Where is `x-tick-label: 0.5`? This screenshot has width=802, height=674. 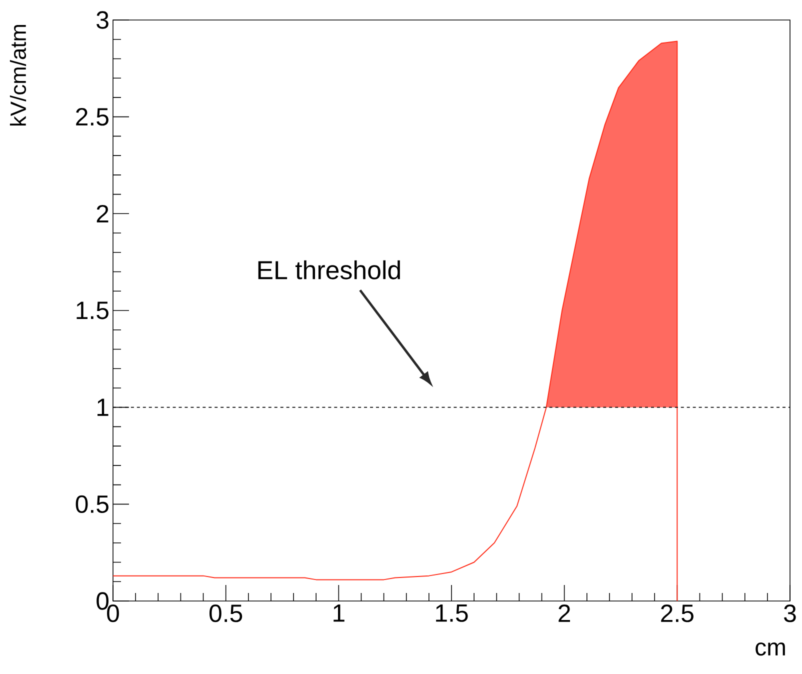 x-tick-label: 0.5 is located at coordinates (225, 613).